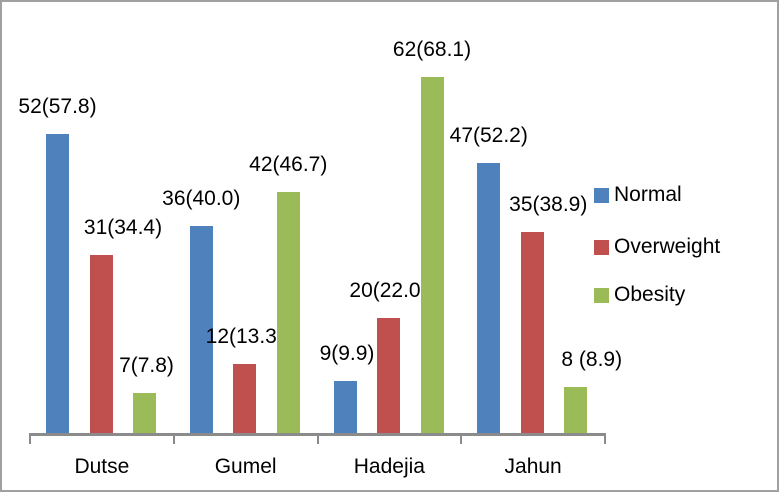 This screenshot has height=492, width=779. What do you see at coordinates (201, 198) in the screenshot?
I see `data-label-normal-gumel: 36(40.0)` at bounding box center [201, 198].